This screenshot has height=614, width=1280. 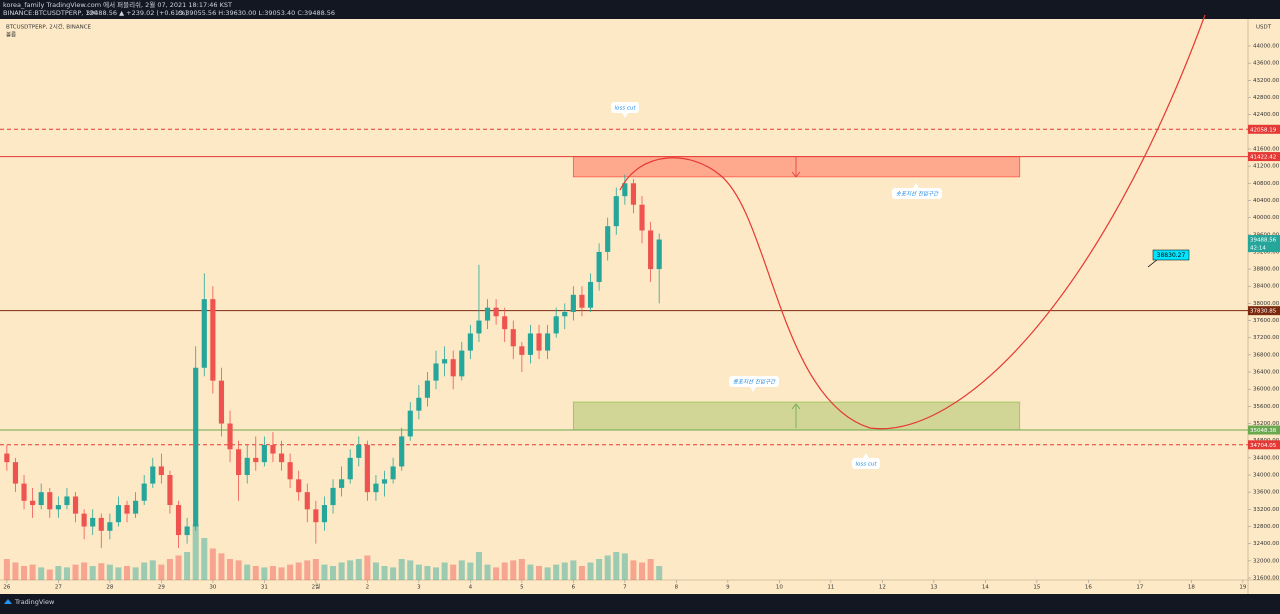 I want to click on y-tick-label: 43600.00, so click(x=1266, y=64).